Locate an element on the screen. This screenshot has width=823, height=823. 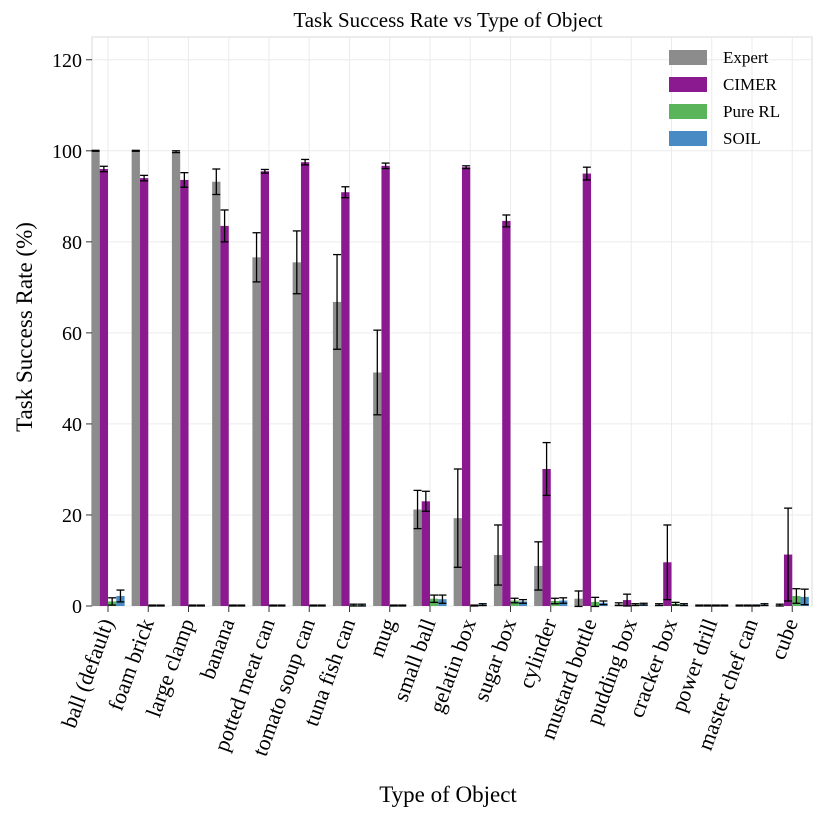
legend-label: Pure RL is located at coordinates (751, 111).